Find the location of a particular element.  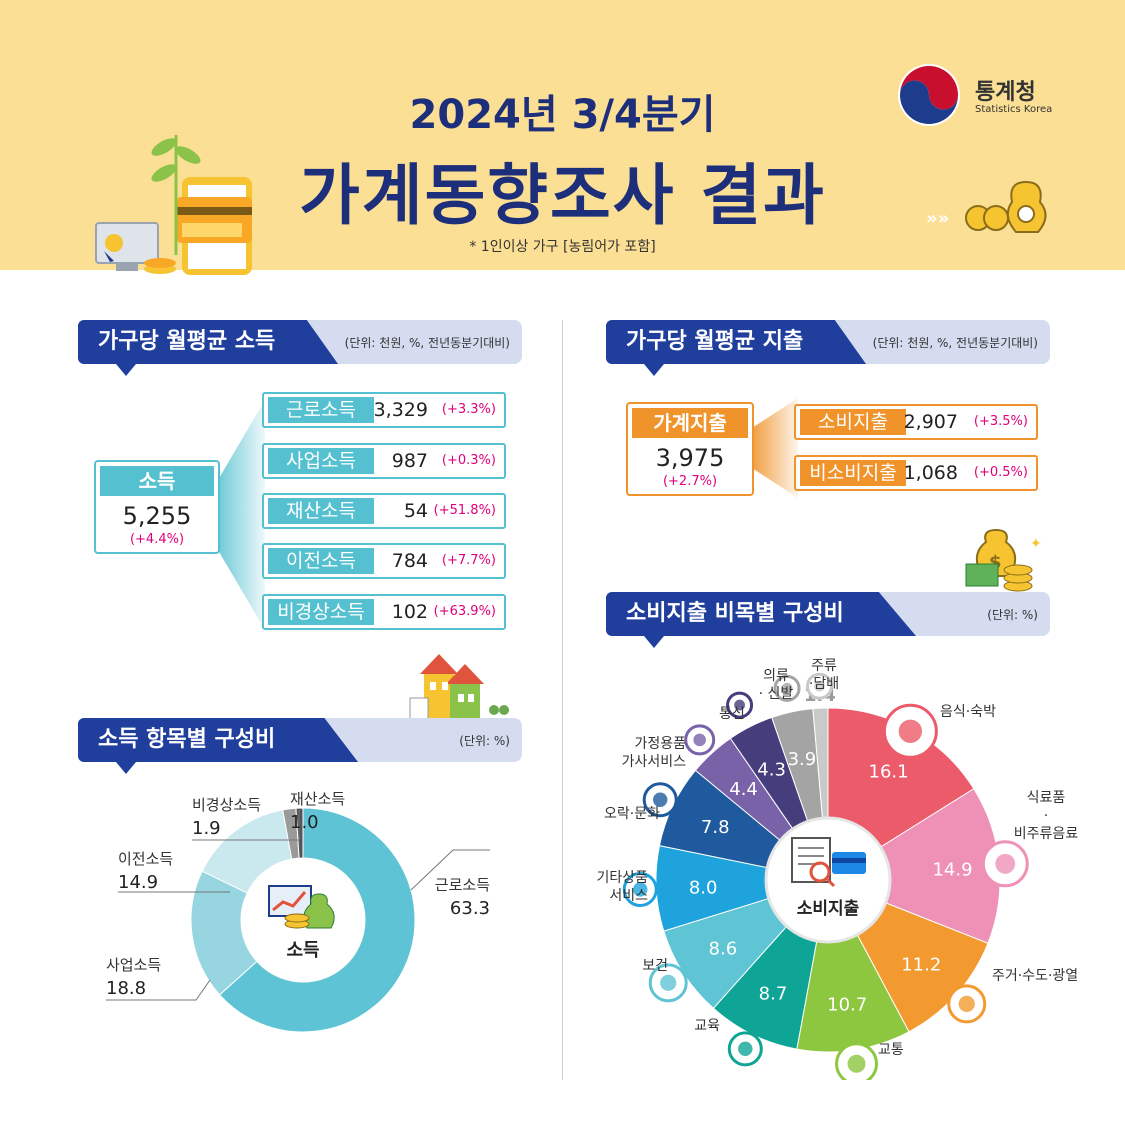

page-subtitle: 2024년 3/4분기 is located at coordinates (562, 115).